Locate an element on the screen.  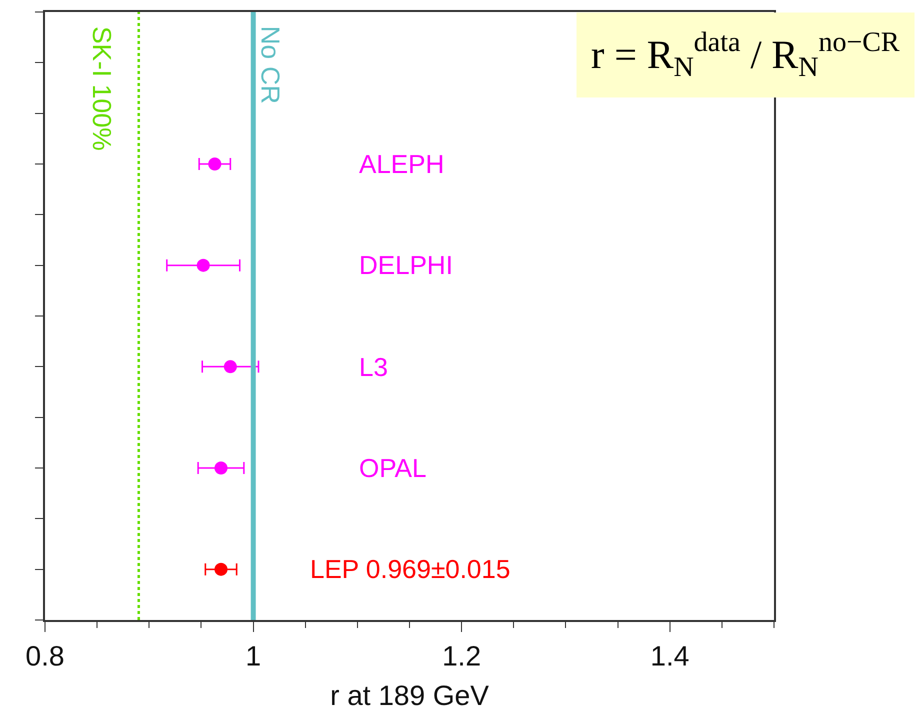
y-tick-label: OPAL is located at coordinates (392, 468).